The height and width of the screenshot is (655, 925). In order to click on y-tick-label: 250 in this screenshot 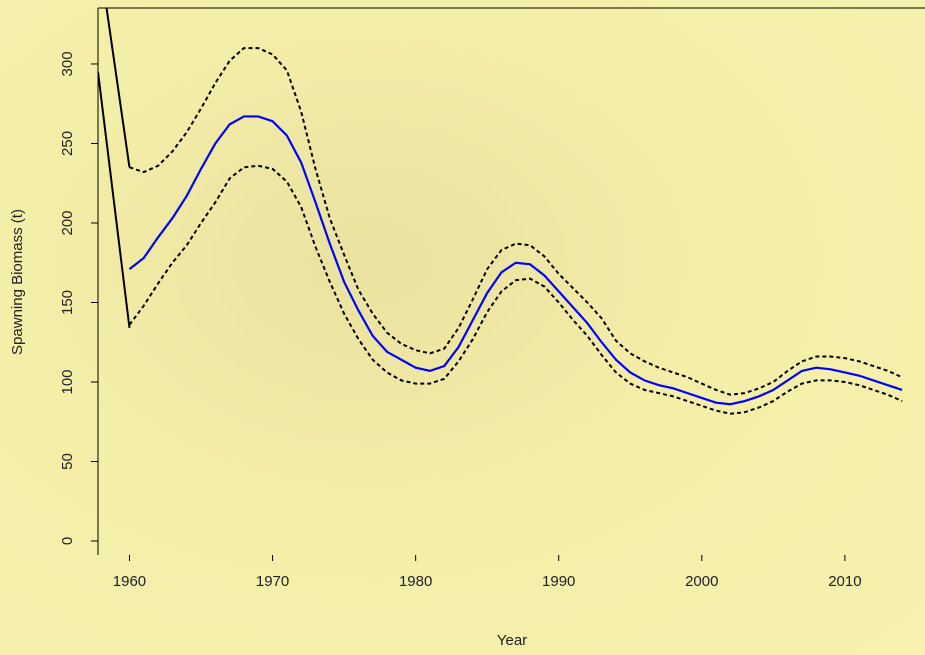, I will do `click(67, 143)`.